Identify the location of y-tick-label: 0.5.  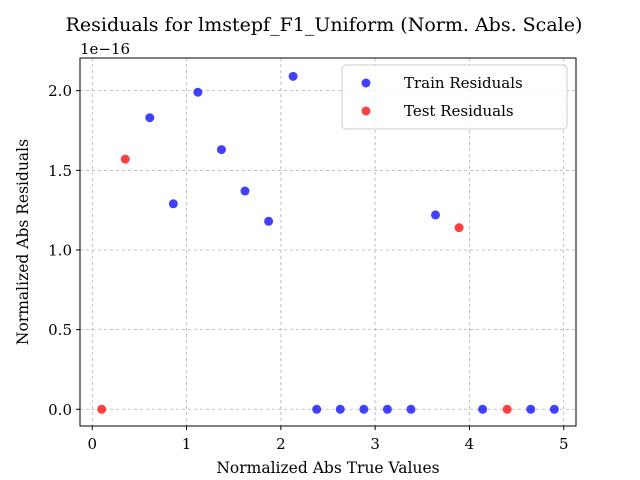
(60, 330).